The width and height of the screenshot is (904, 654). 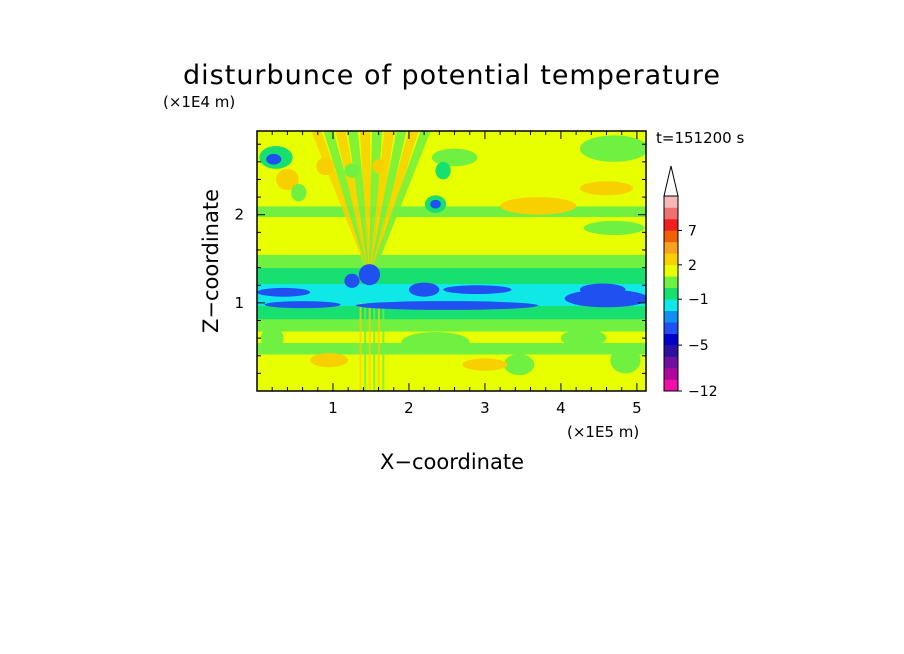 I want to click on colorbar-tick-label: 2, so click(x=692, y=266).